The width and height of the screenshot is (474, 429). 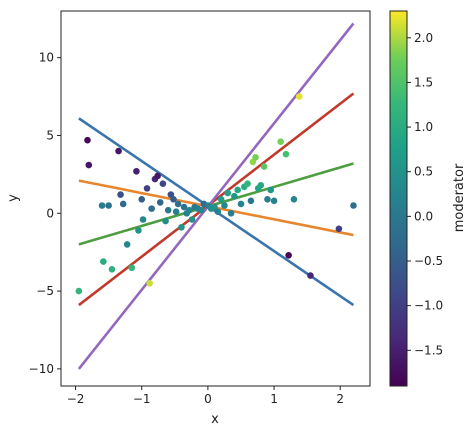 What do you see at coordinates (13, 198) in the screenshot?
I see `y-axis-label: y` at bounding box center [13, 198].